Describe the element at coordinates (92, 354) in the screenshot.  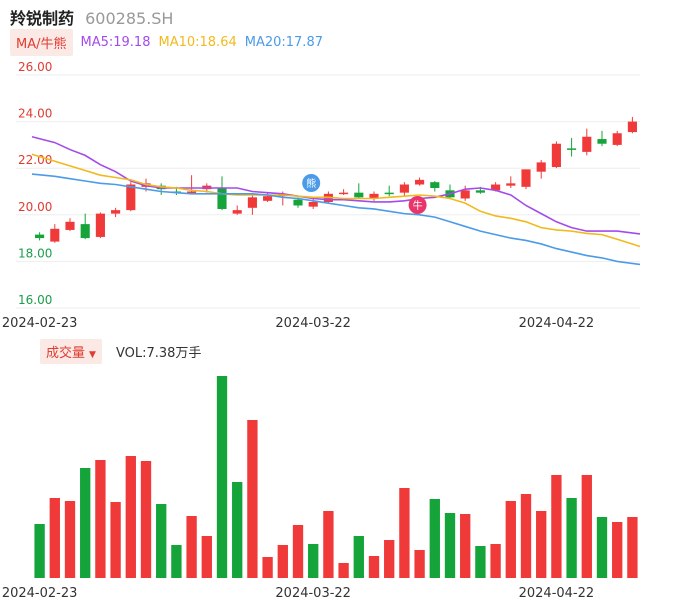
I see `caret-down-icon: ▼` at that location.